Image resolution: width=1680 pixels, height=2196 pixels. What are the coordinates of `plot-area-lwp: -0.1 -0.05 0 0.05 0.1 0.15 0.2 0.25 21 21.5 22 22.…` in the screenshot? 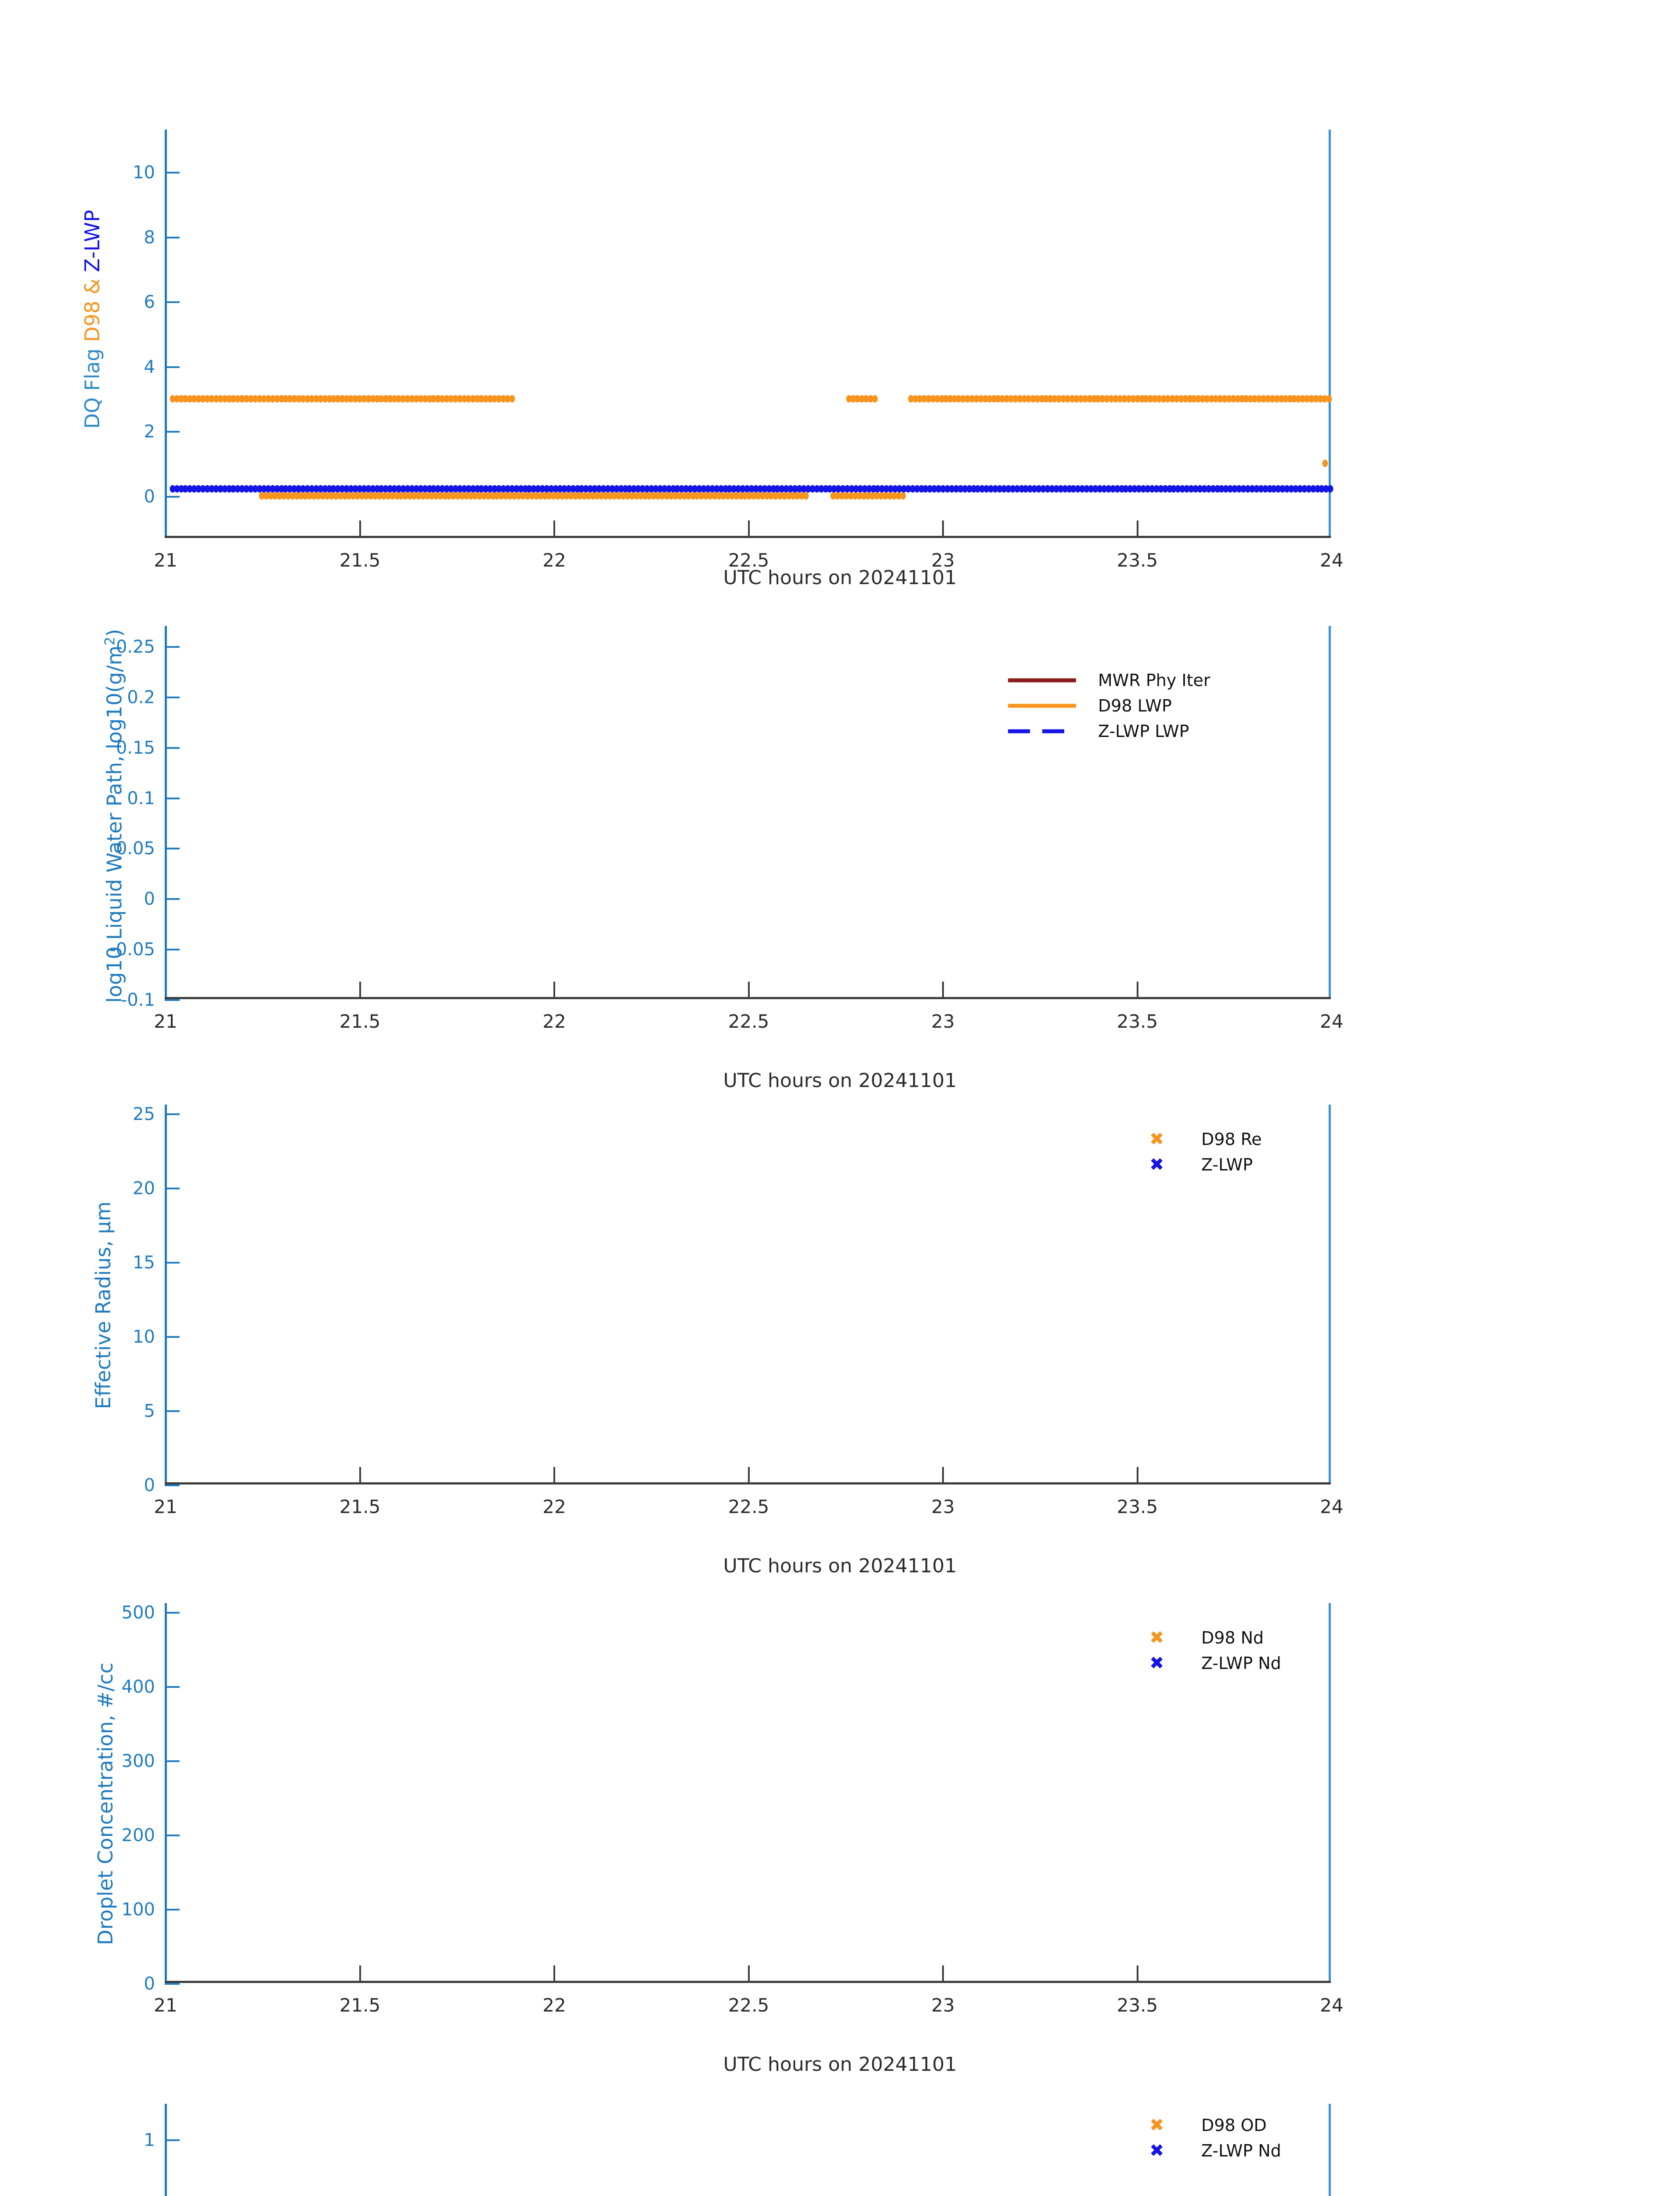 It's located at (727, 829).